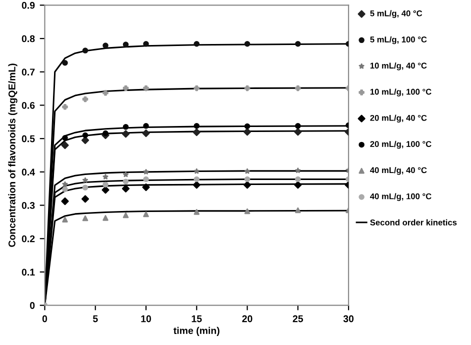 The image size is (471, 345). Describe the element at coordinates (401, 197) in the screenshot. I see `legend-label: 40 mL/g, 100 °C` at that location.